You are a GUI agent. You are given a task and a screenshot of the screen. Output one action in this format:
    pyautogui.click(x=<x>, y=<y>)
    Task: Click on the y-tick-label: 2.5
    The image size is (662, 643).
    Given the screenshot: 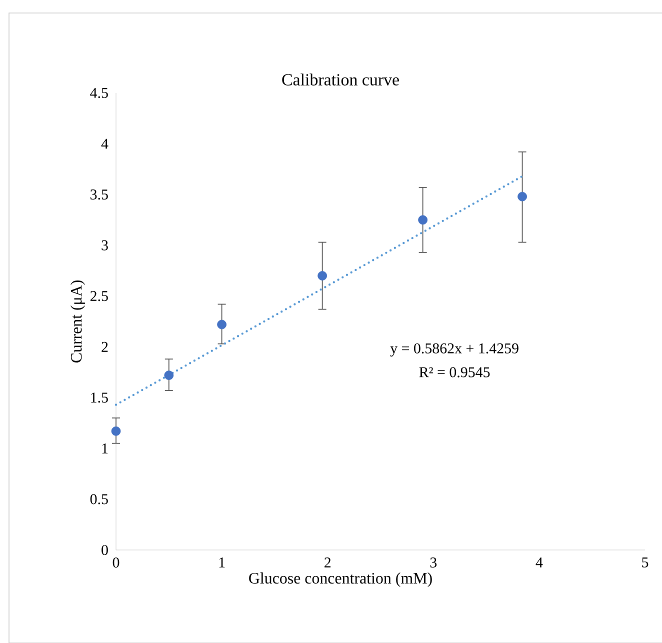 What is the action you would take?
    pyautogui.click(x=99, y=296)
    